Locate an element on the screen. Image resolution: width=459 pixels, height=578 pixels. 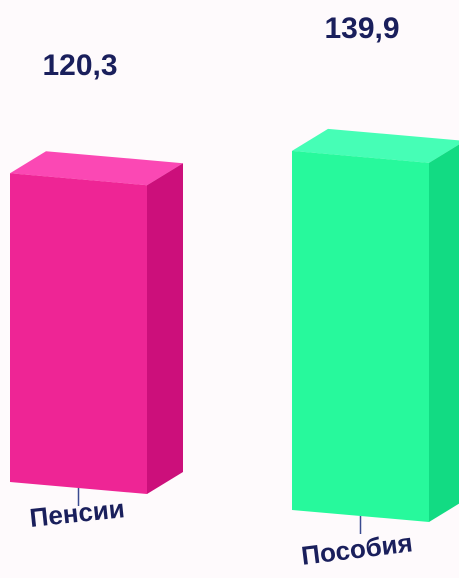
x-tick-label-posobiya: Пособия is located at coordinates (357, 548).